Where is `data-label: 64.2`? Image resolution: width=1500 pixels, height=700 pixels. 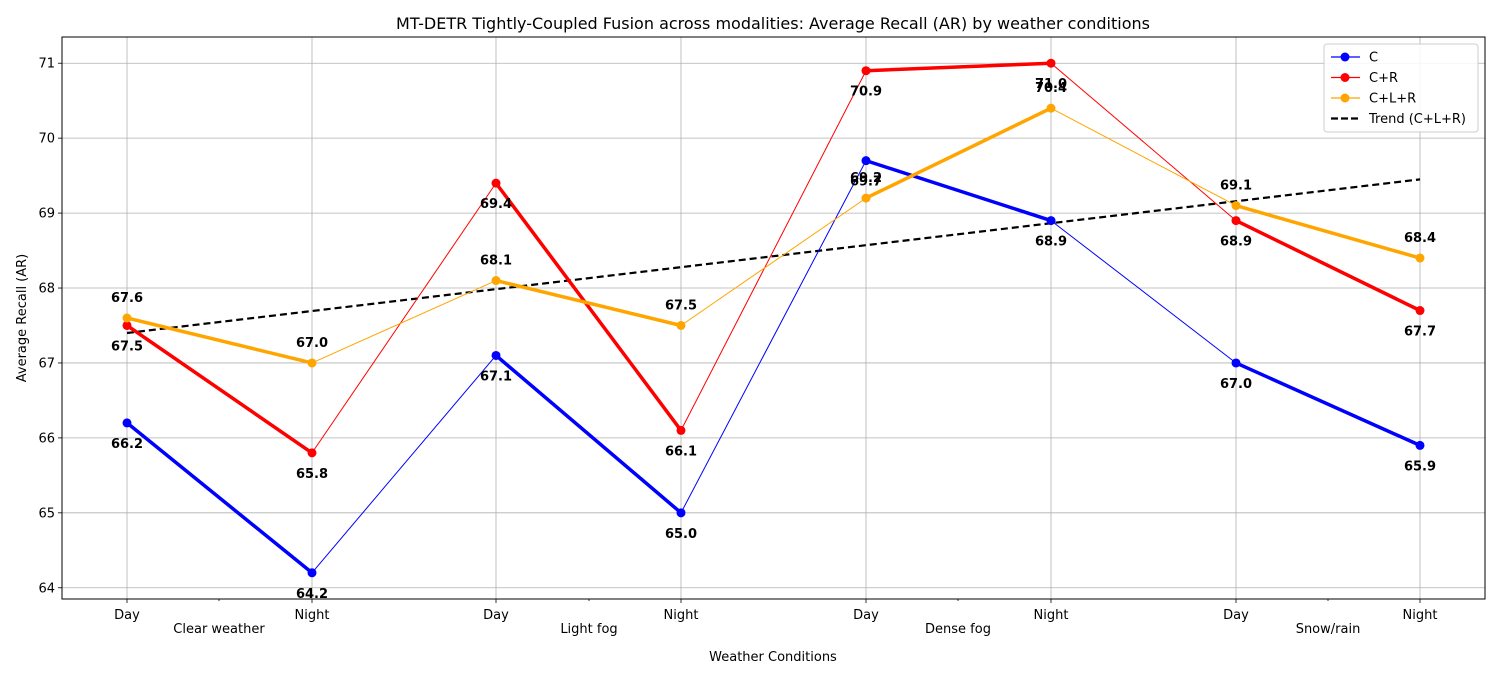 data-label: 64.2 is located at coordinates (312, 594).